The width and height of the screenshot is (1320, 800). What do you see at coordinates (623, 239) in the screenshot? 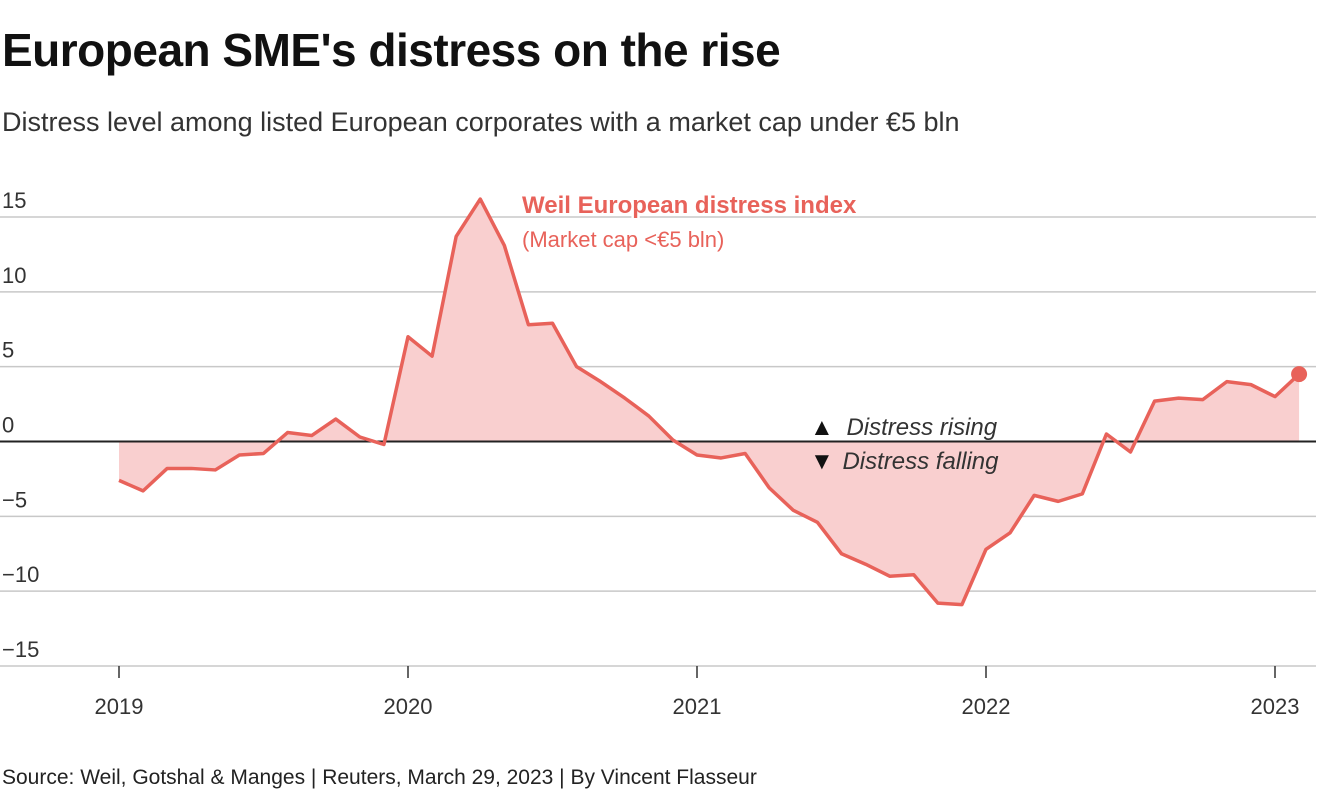
I see `series-sublabel: (Market cap <€5 bln)` at bounding box center [623, 239].